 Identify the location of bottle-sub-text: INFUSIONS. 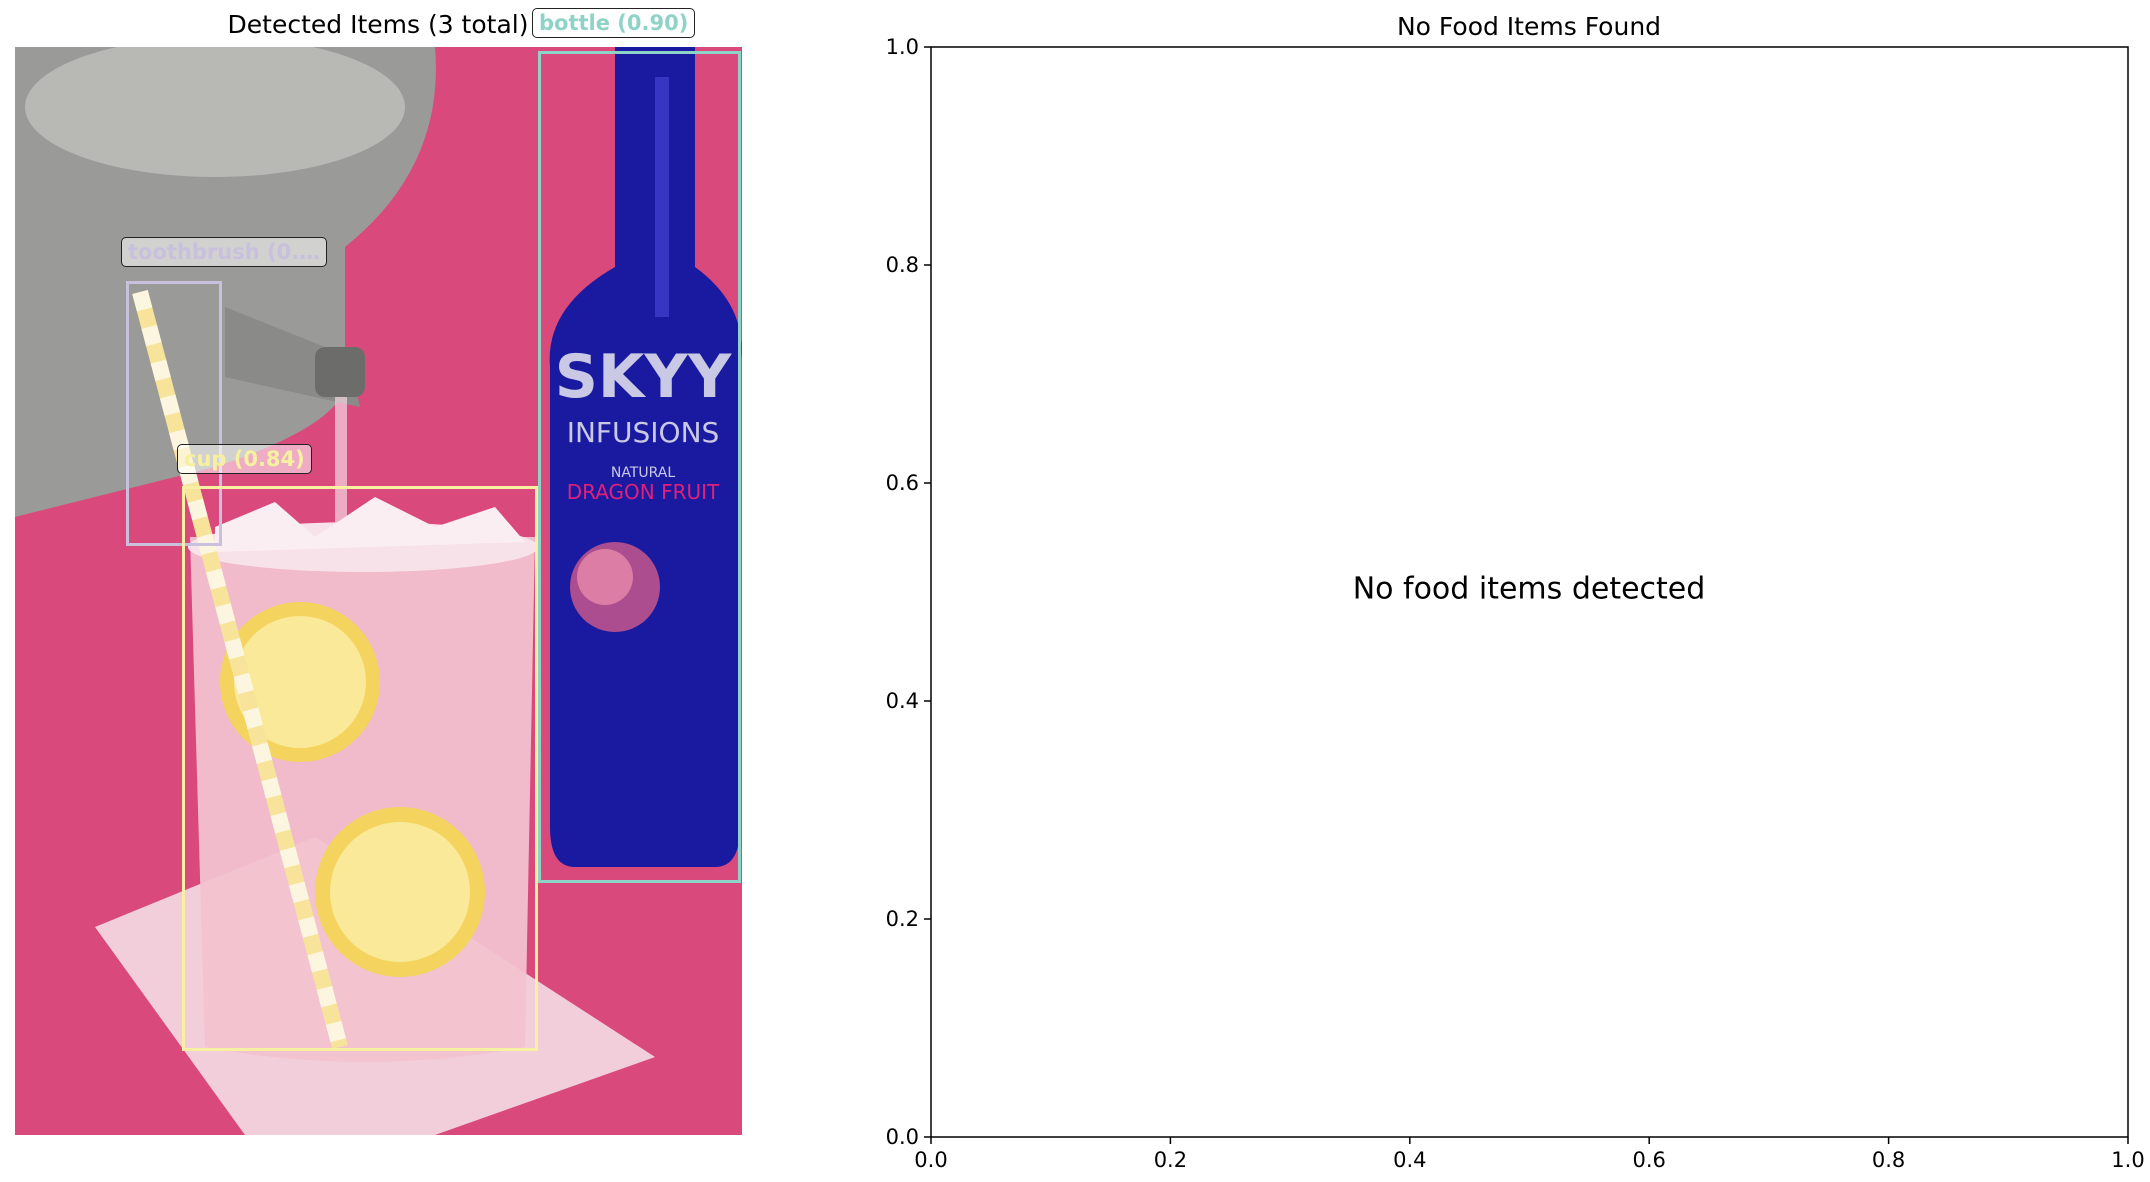
(643, 432).